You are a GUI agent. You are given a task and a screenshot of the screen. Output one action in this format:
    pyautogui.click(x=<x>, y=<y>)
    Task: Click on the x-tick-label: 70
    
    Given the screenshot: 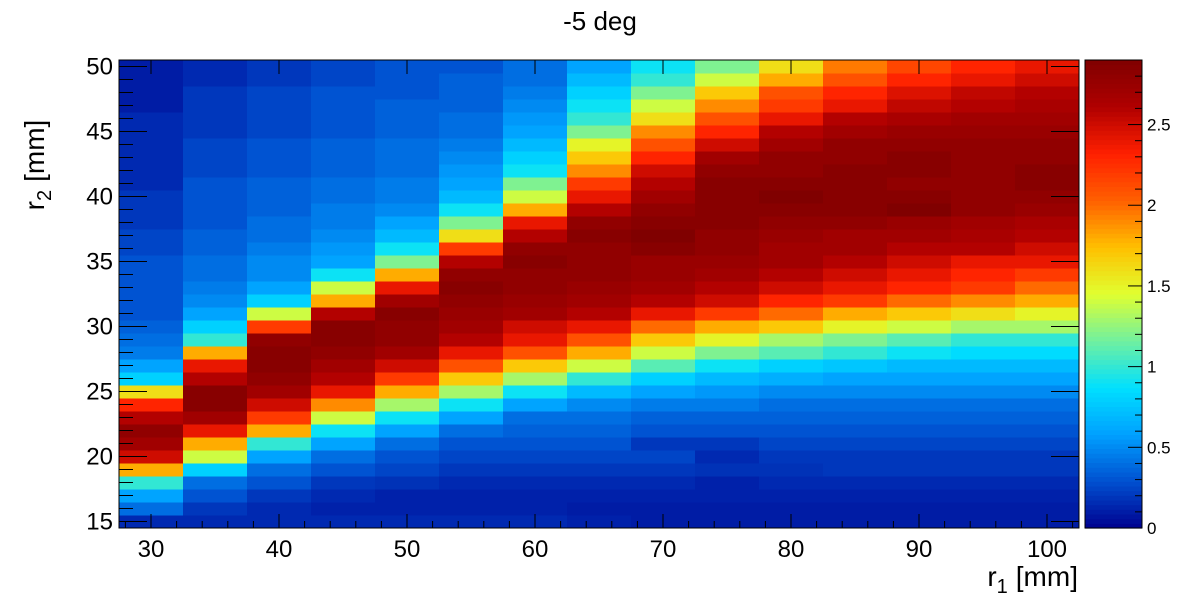 What is the action you would take?
    pyautogui.click(x=663, y=549)
    